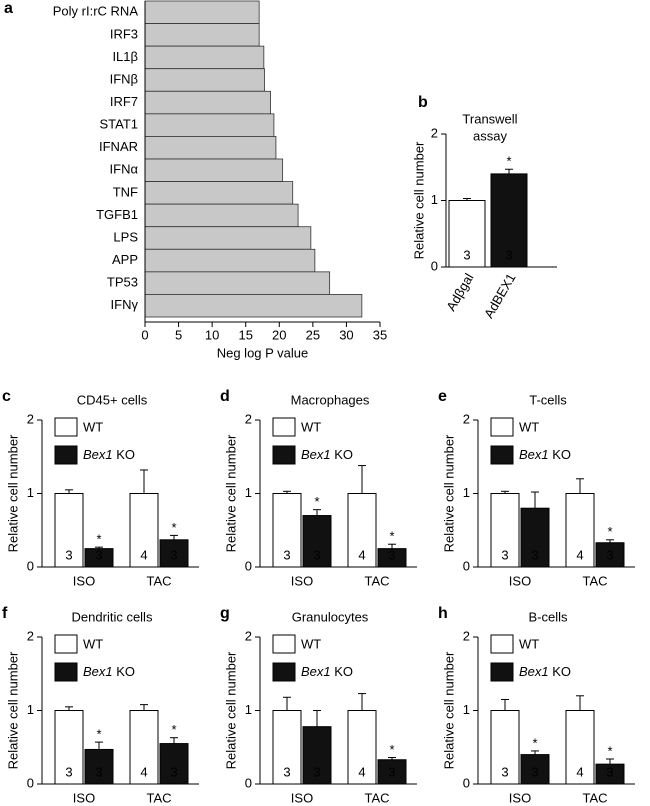 This screenshot has width=650, height=806. What do you see at coordinates (118, 146) in the screenshot?
I see `category-label: IFNAR` at bounding box center [118, 146].